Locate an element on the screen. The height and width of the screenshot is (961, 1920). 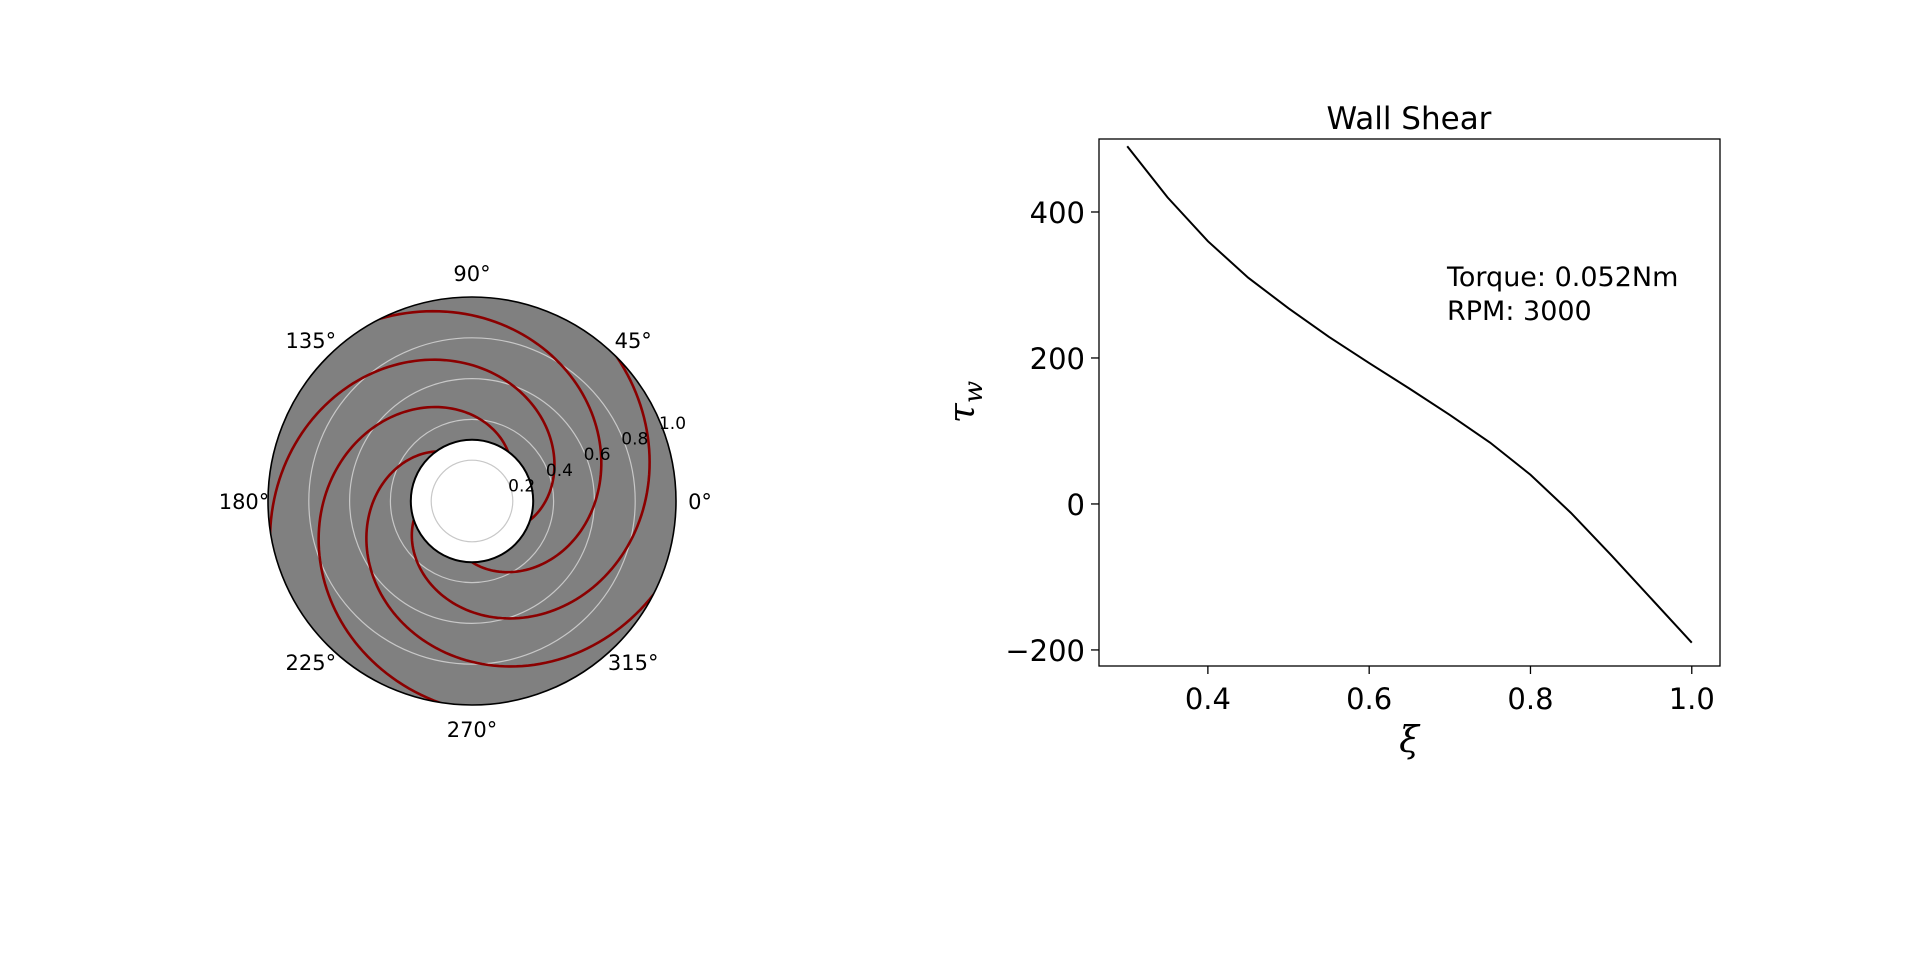
radial-tick-1: 0.4 is located at coordinates (559, 471).